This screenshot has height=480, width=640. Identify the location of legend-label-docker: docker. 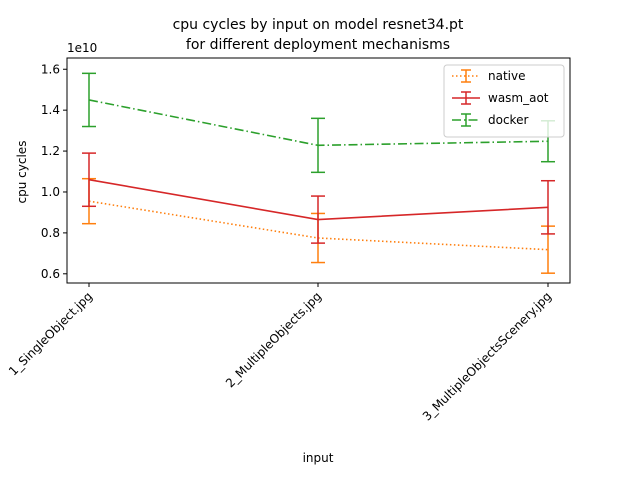
(508, 120).